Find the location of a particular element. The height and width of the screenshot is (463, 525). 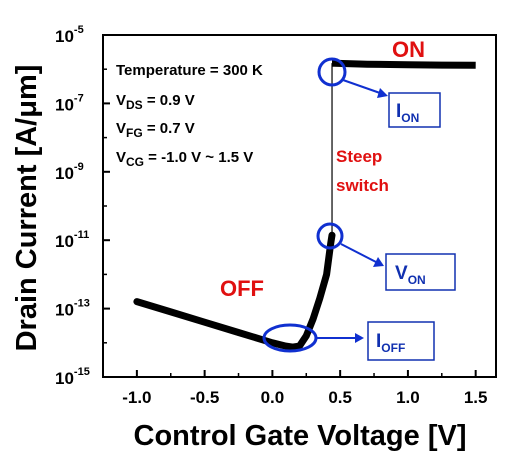

x-axis-title: Control Gate Voltage [V] is located at coordinates (300, 436).